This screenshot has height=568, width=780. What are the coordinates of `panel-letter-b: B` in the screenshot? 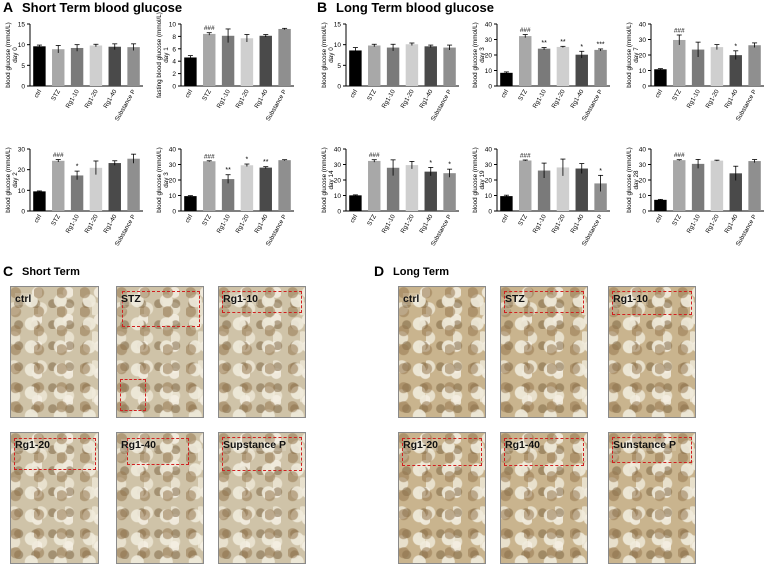 It's located at (322, 7).